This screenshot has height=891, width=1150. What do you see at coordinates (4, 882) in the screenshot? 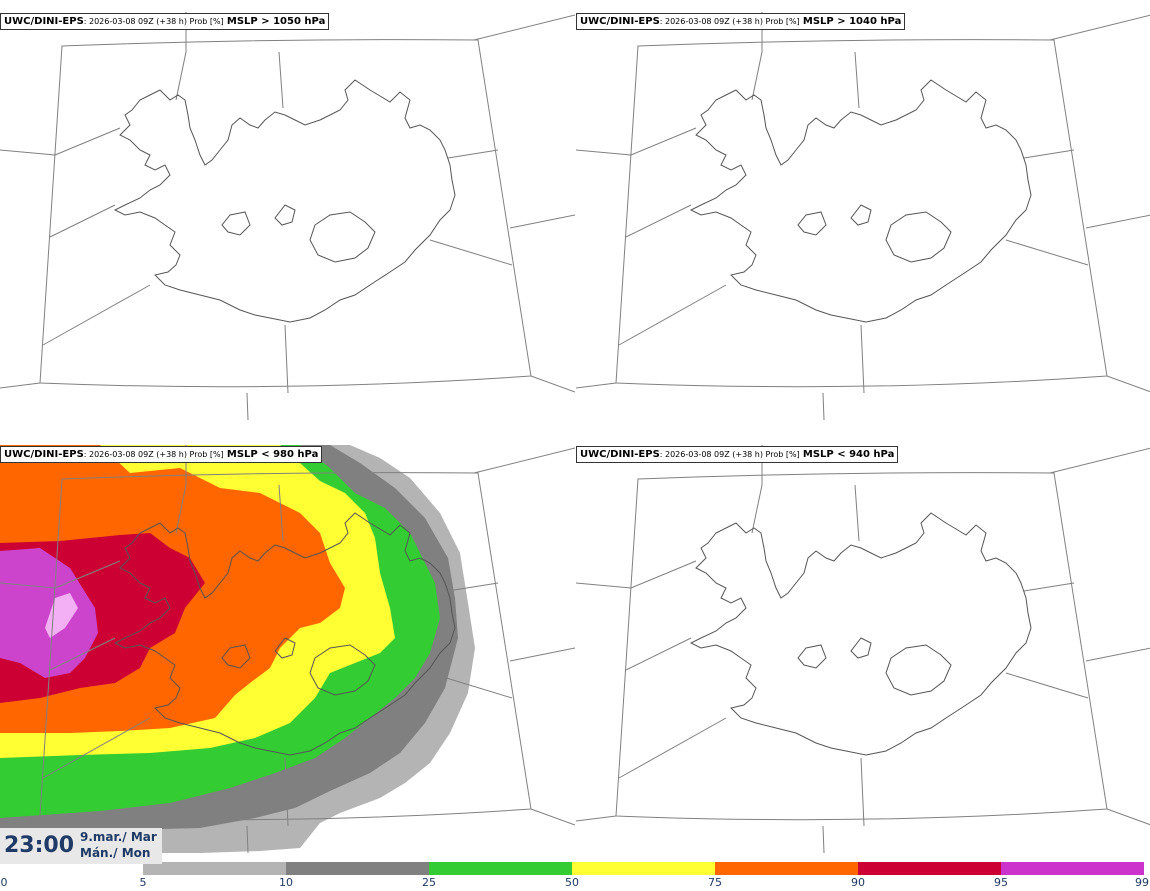
I see `legend-tick-label: 0` at bounding box center [4, 882].